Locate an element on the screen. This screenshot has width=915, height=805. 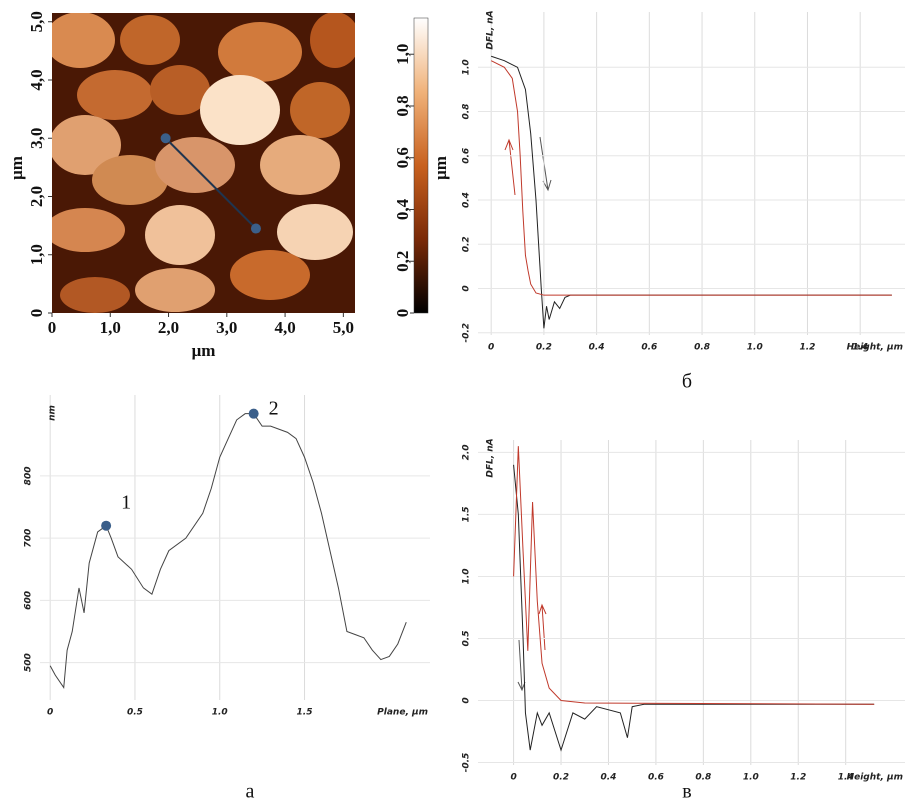
y-tick-label: 0.5 is located at coordinates (467, 638).